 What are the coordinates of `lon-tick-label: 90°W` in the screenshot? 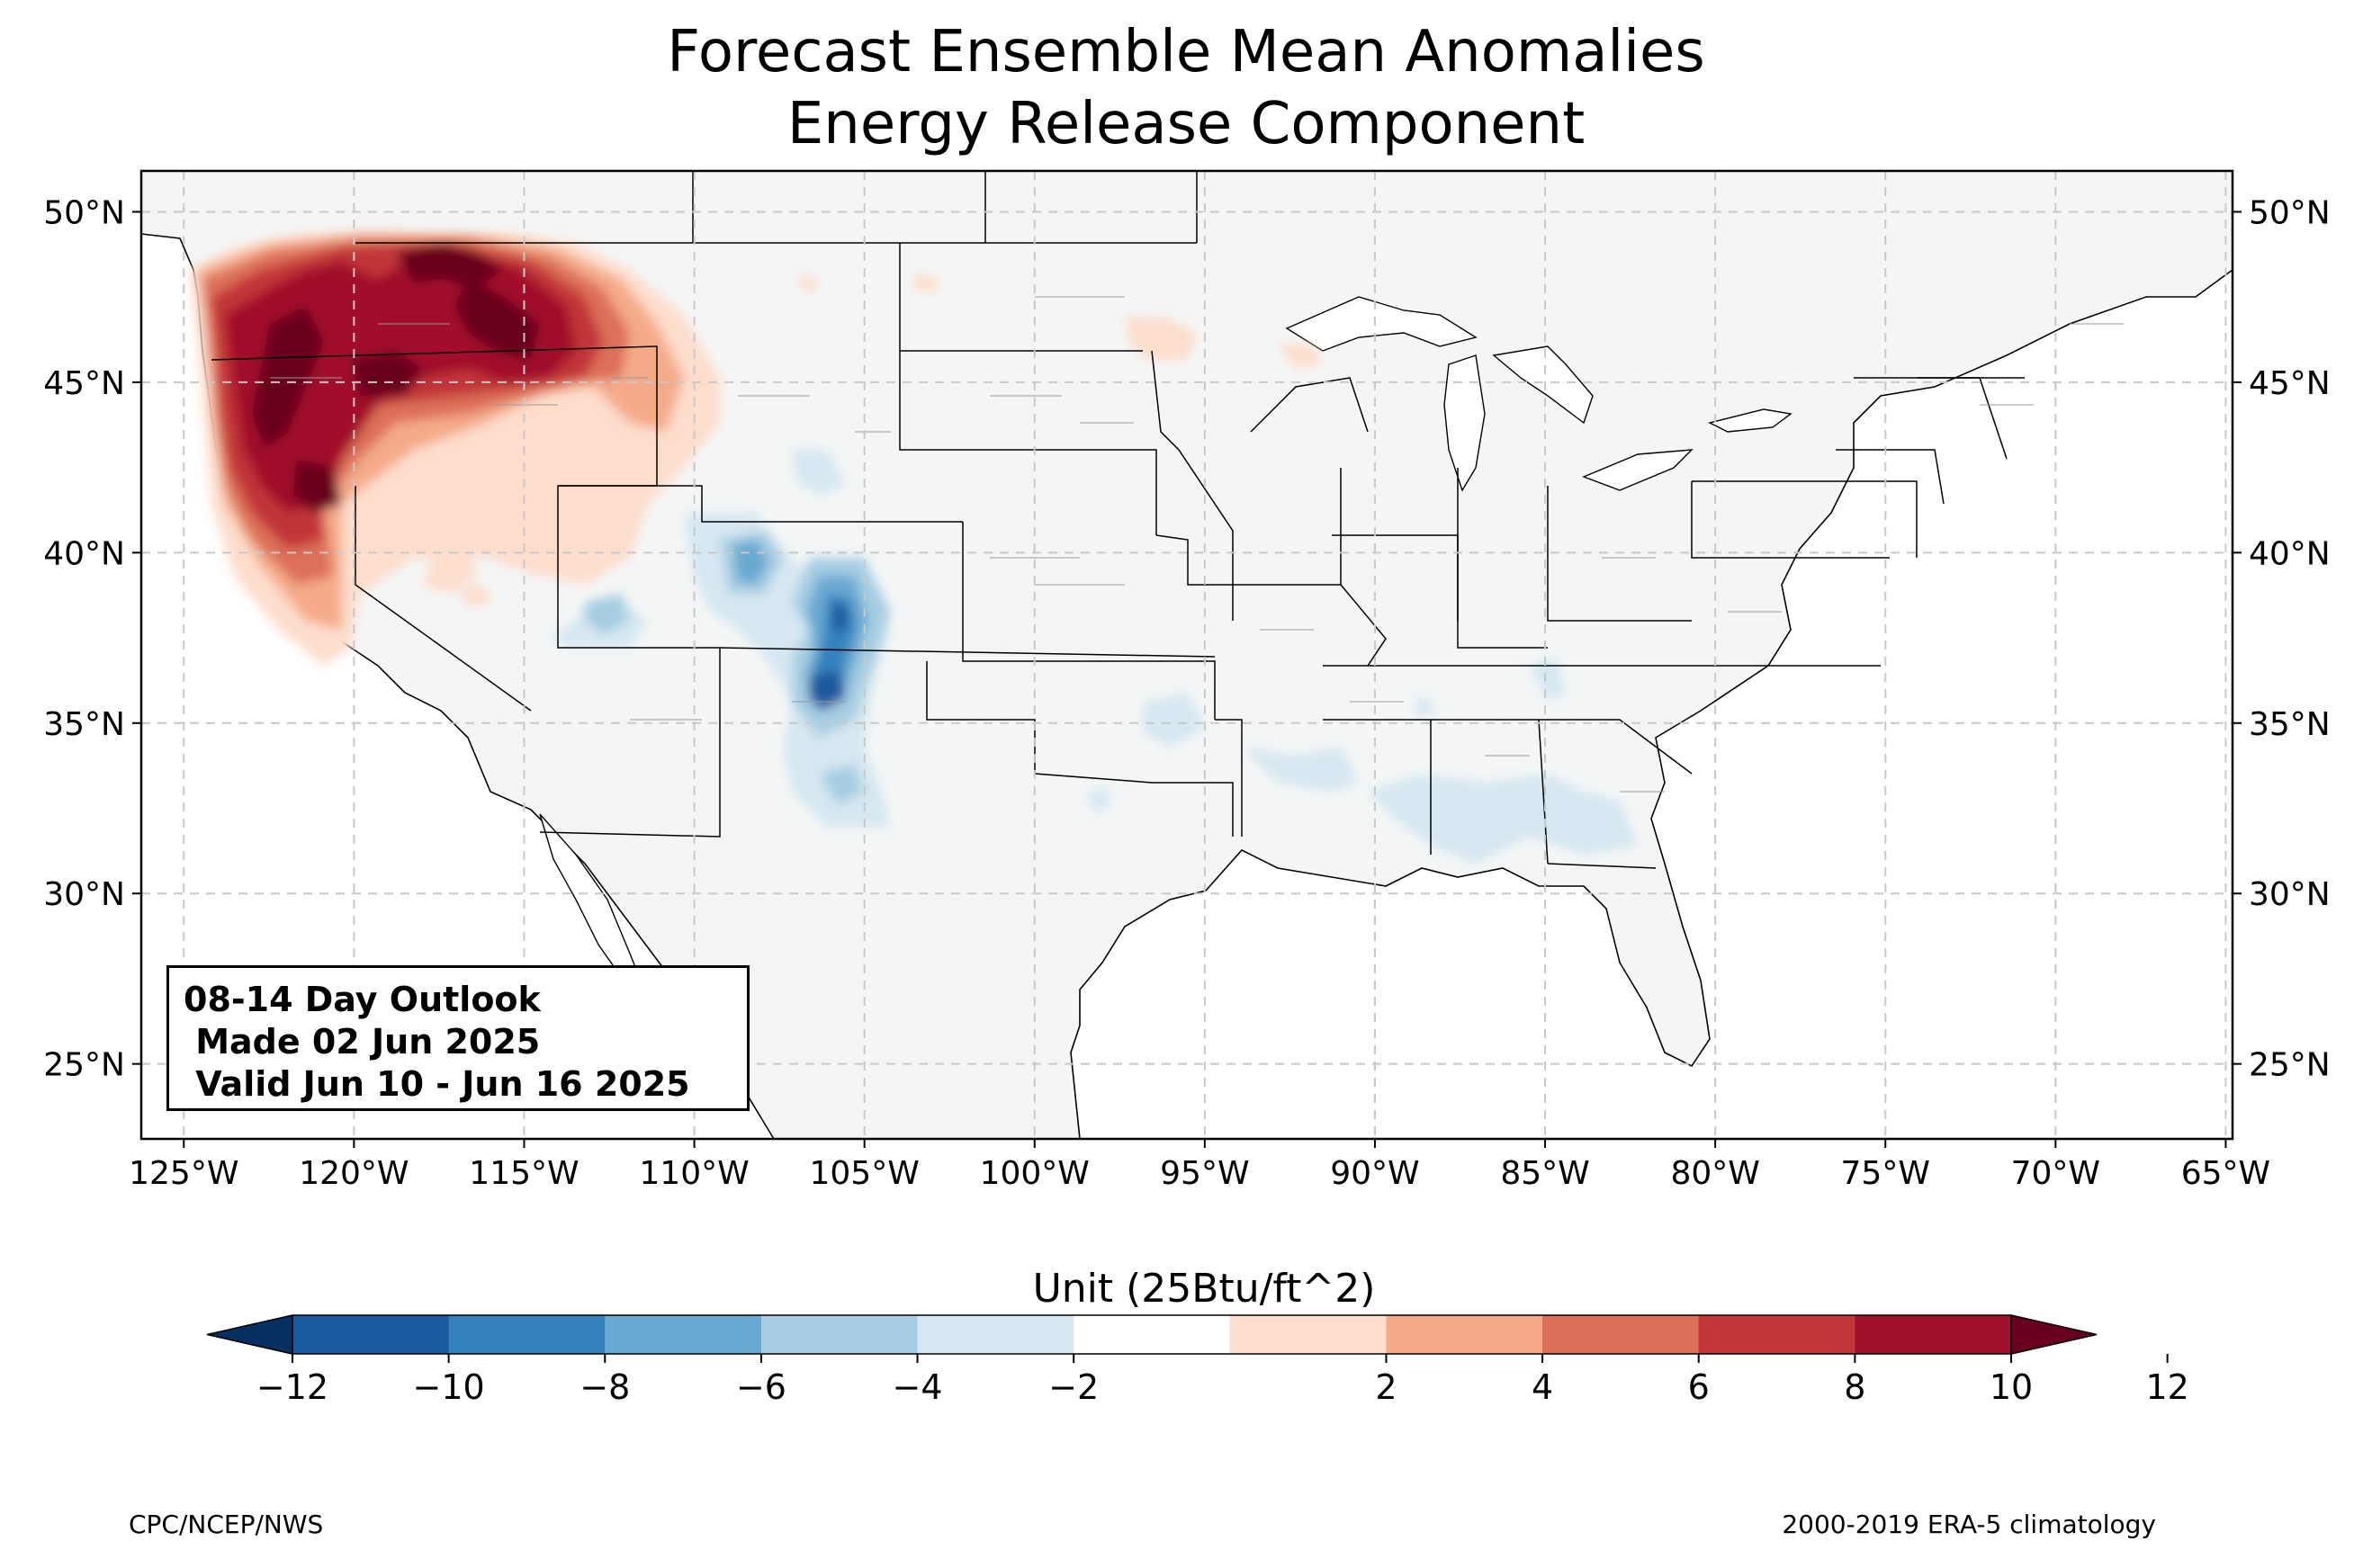 It's located at (1374, 1173).